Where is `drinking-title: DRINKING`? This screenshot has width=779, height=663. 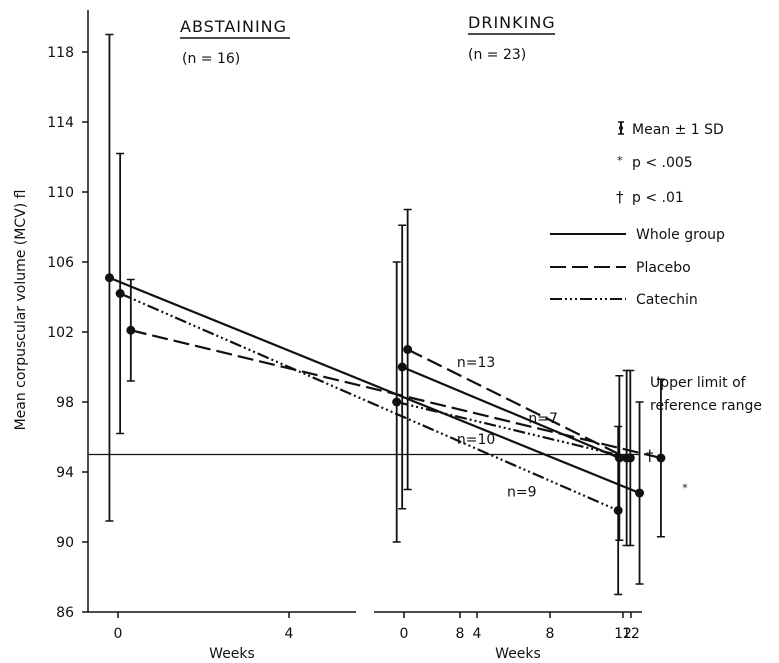 drinking-title: DRINKING is located at coordinates (512, 22).